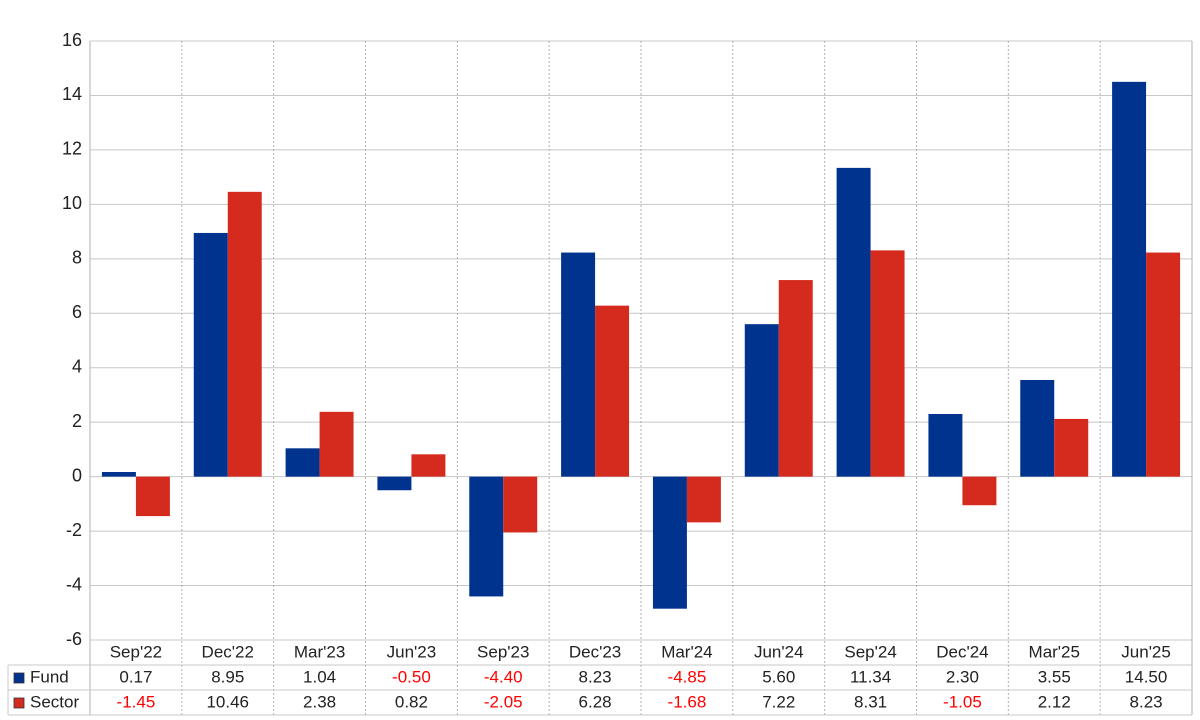 The width and height of the screenshot is (1200, 720). What do you see at coordinates (319, 701) in the screenshot?
I see `table-value: 2.38` at bounding box center [319, 701].